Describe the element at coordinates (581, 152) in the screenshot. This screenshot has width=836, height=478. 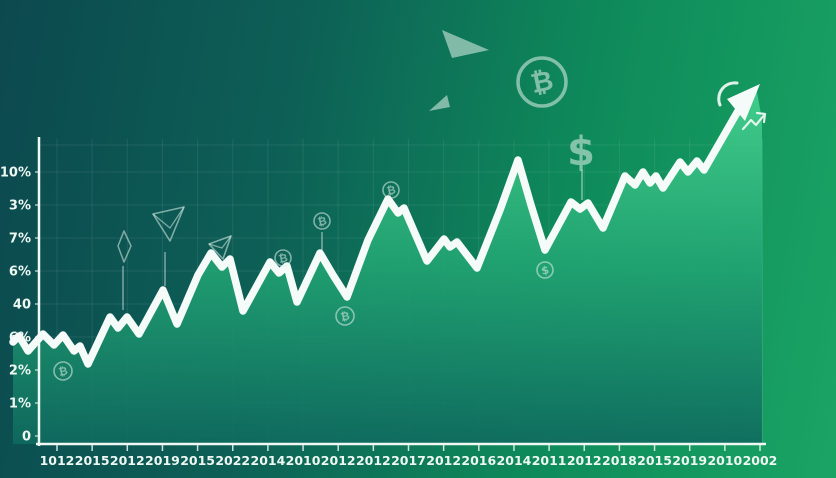
I see `dollar-sign-icon: $` at that location.